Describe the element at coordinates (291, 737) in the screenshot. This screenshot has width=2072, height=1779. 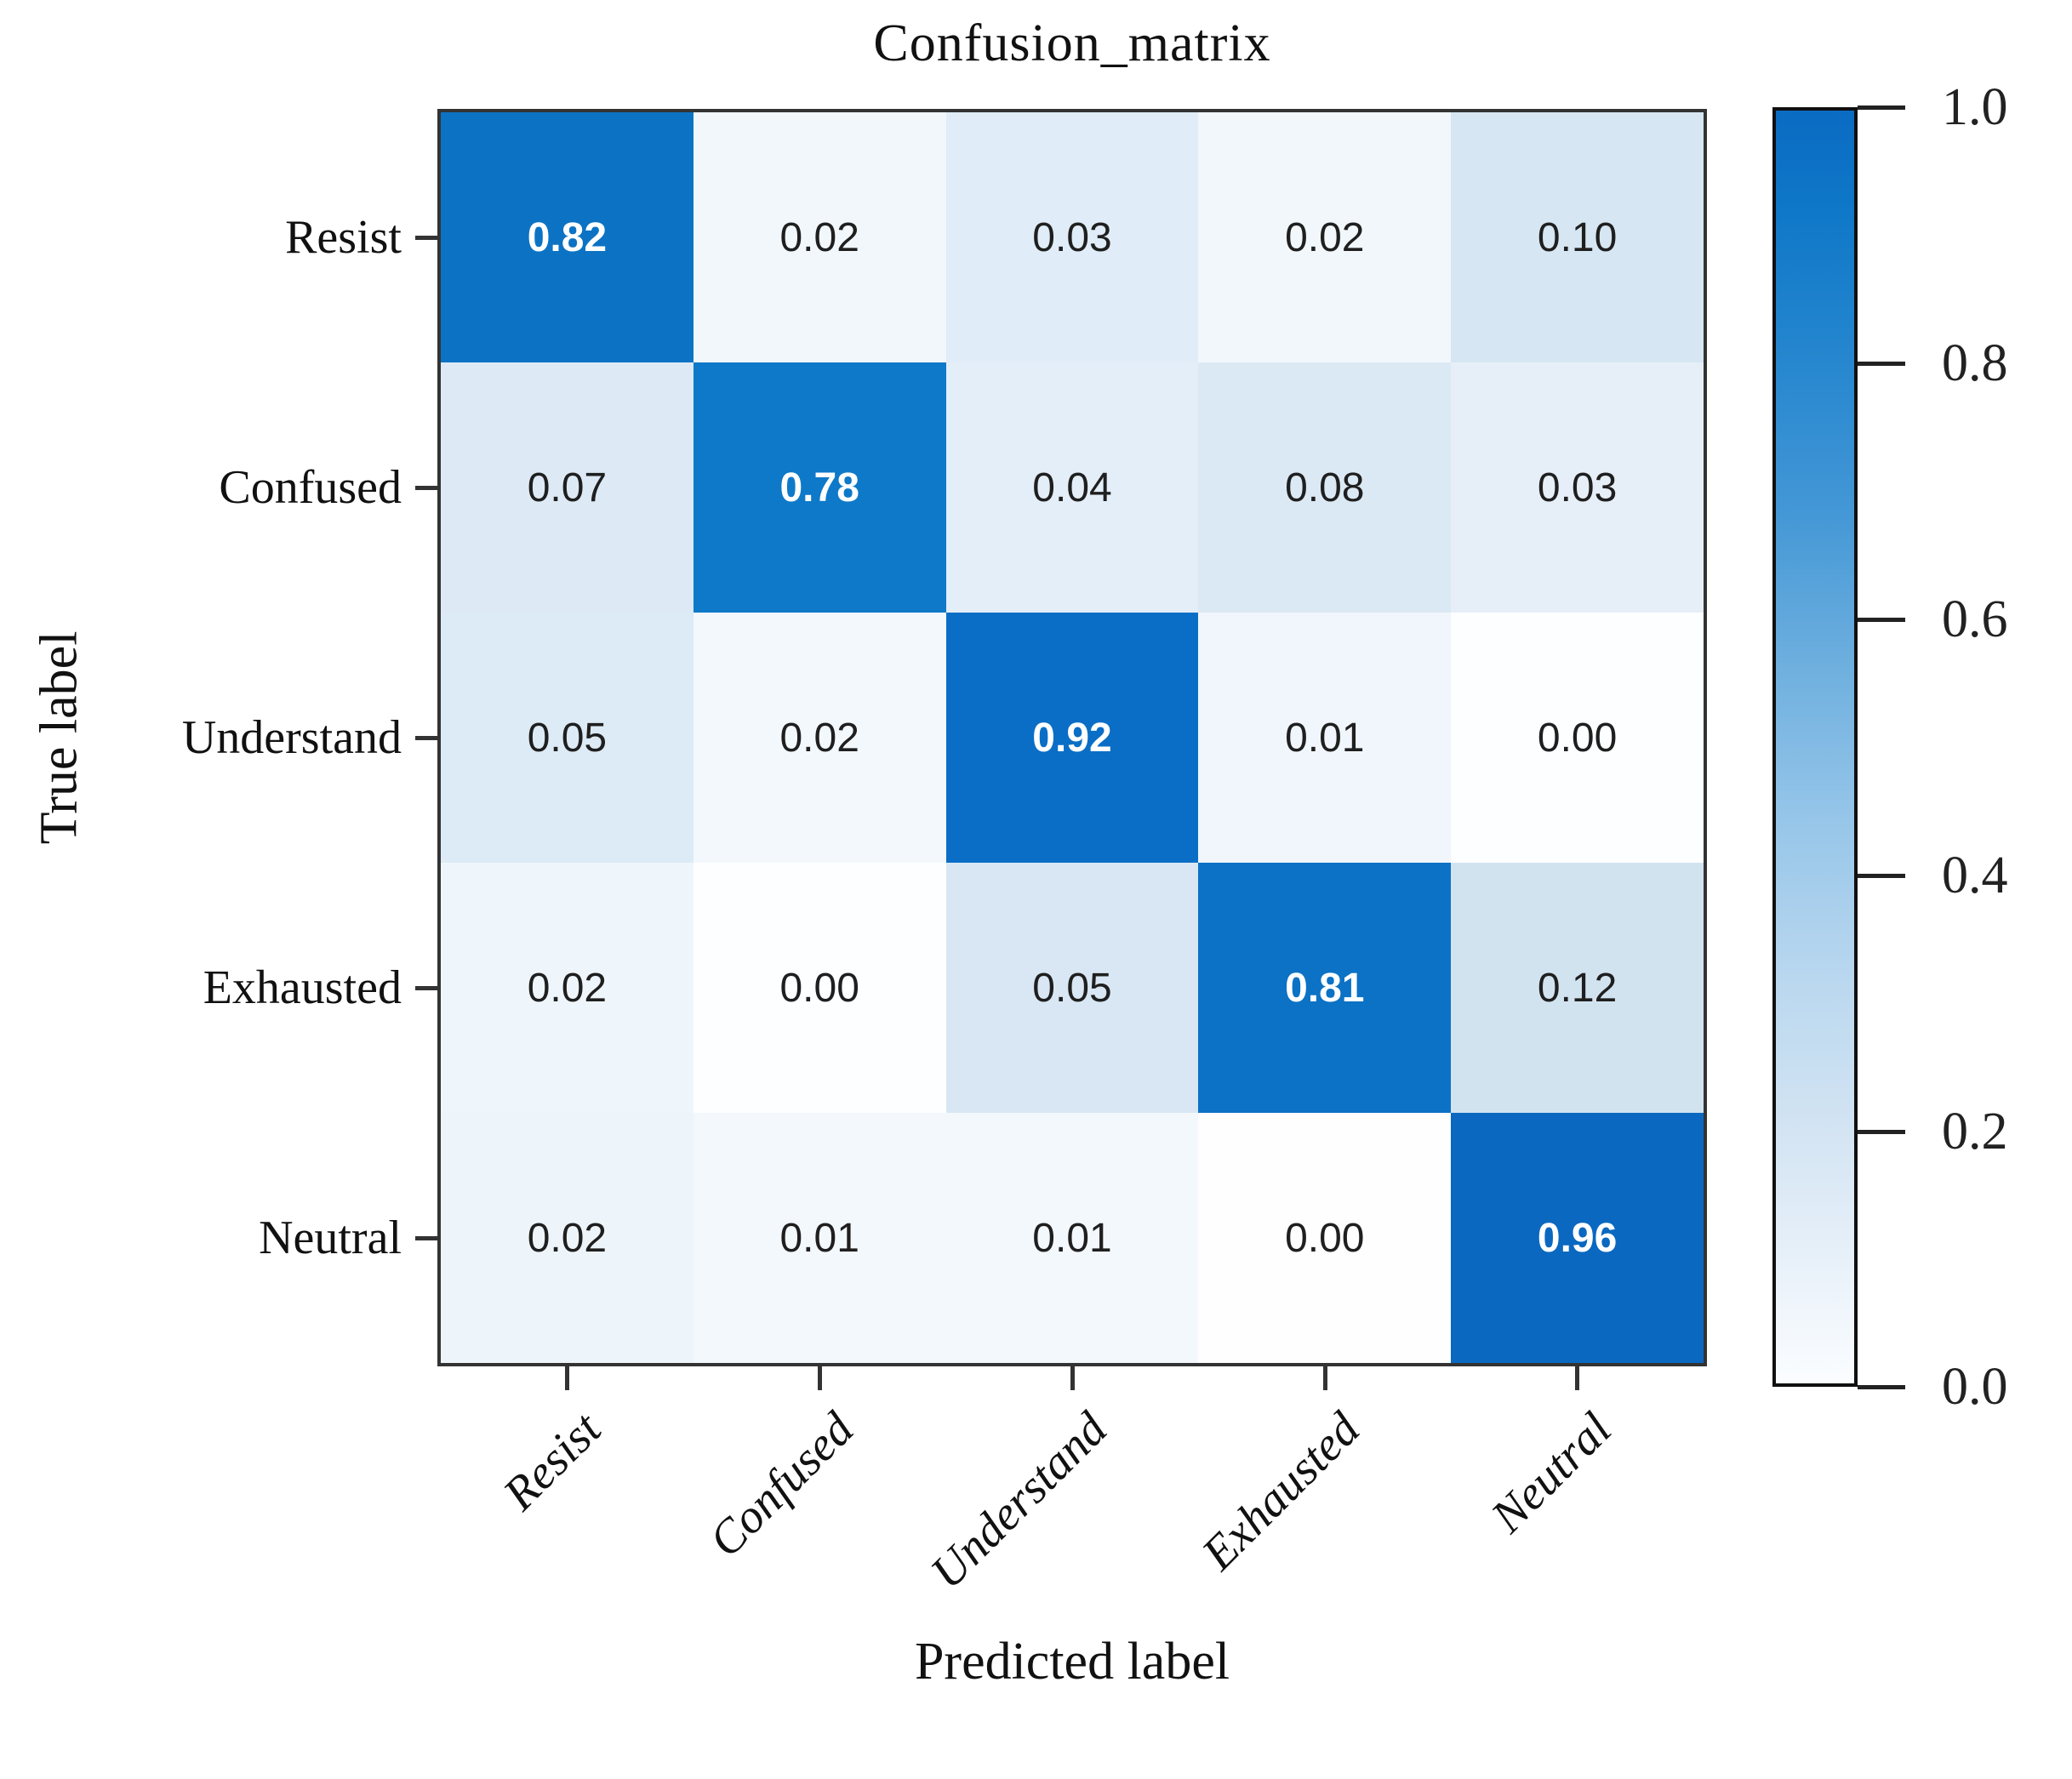
I see `y-axis-tick-label: Understand` at that location.